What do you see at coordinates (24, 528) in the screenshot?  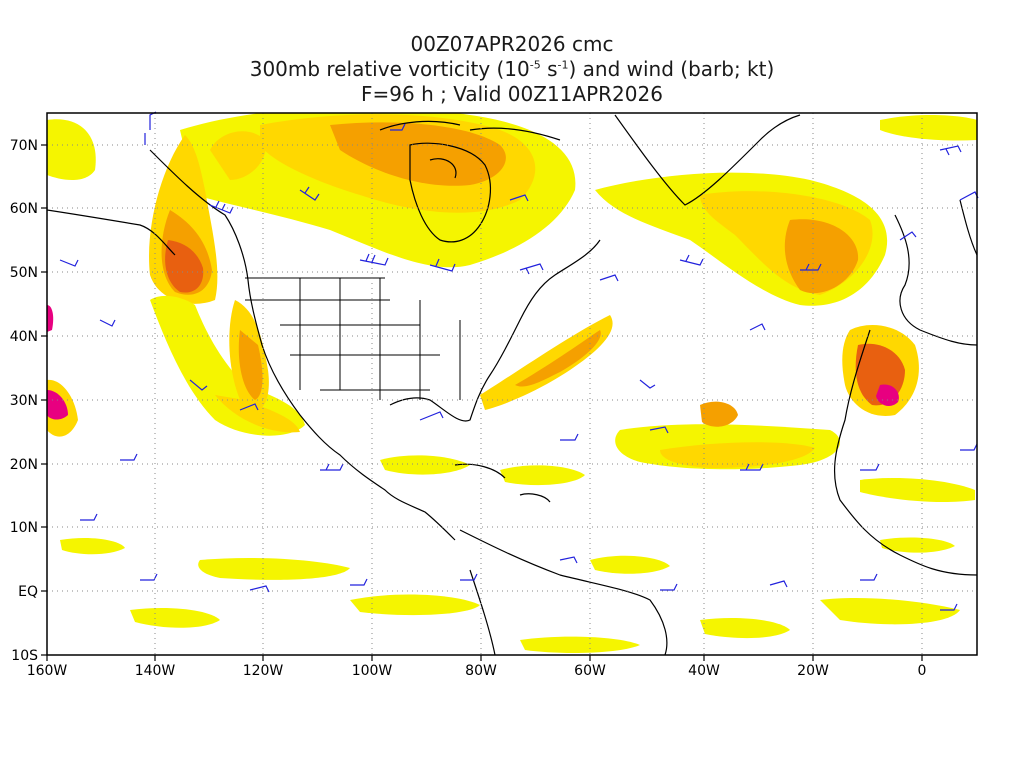 I see `lat-label: 10N` at bounding box center [24, 528].